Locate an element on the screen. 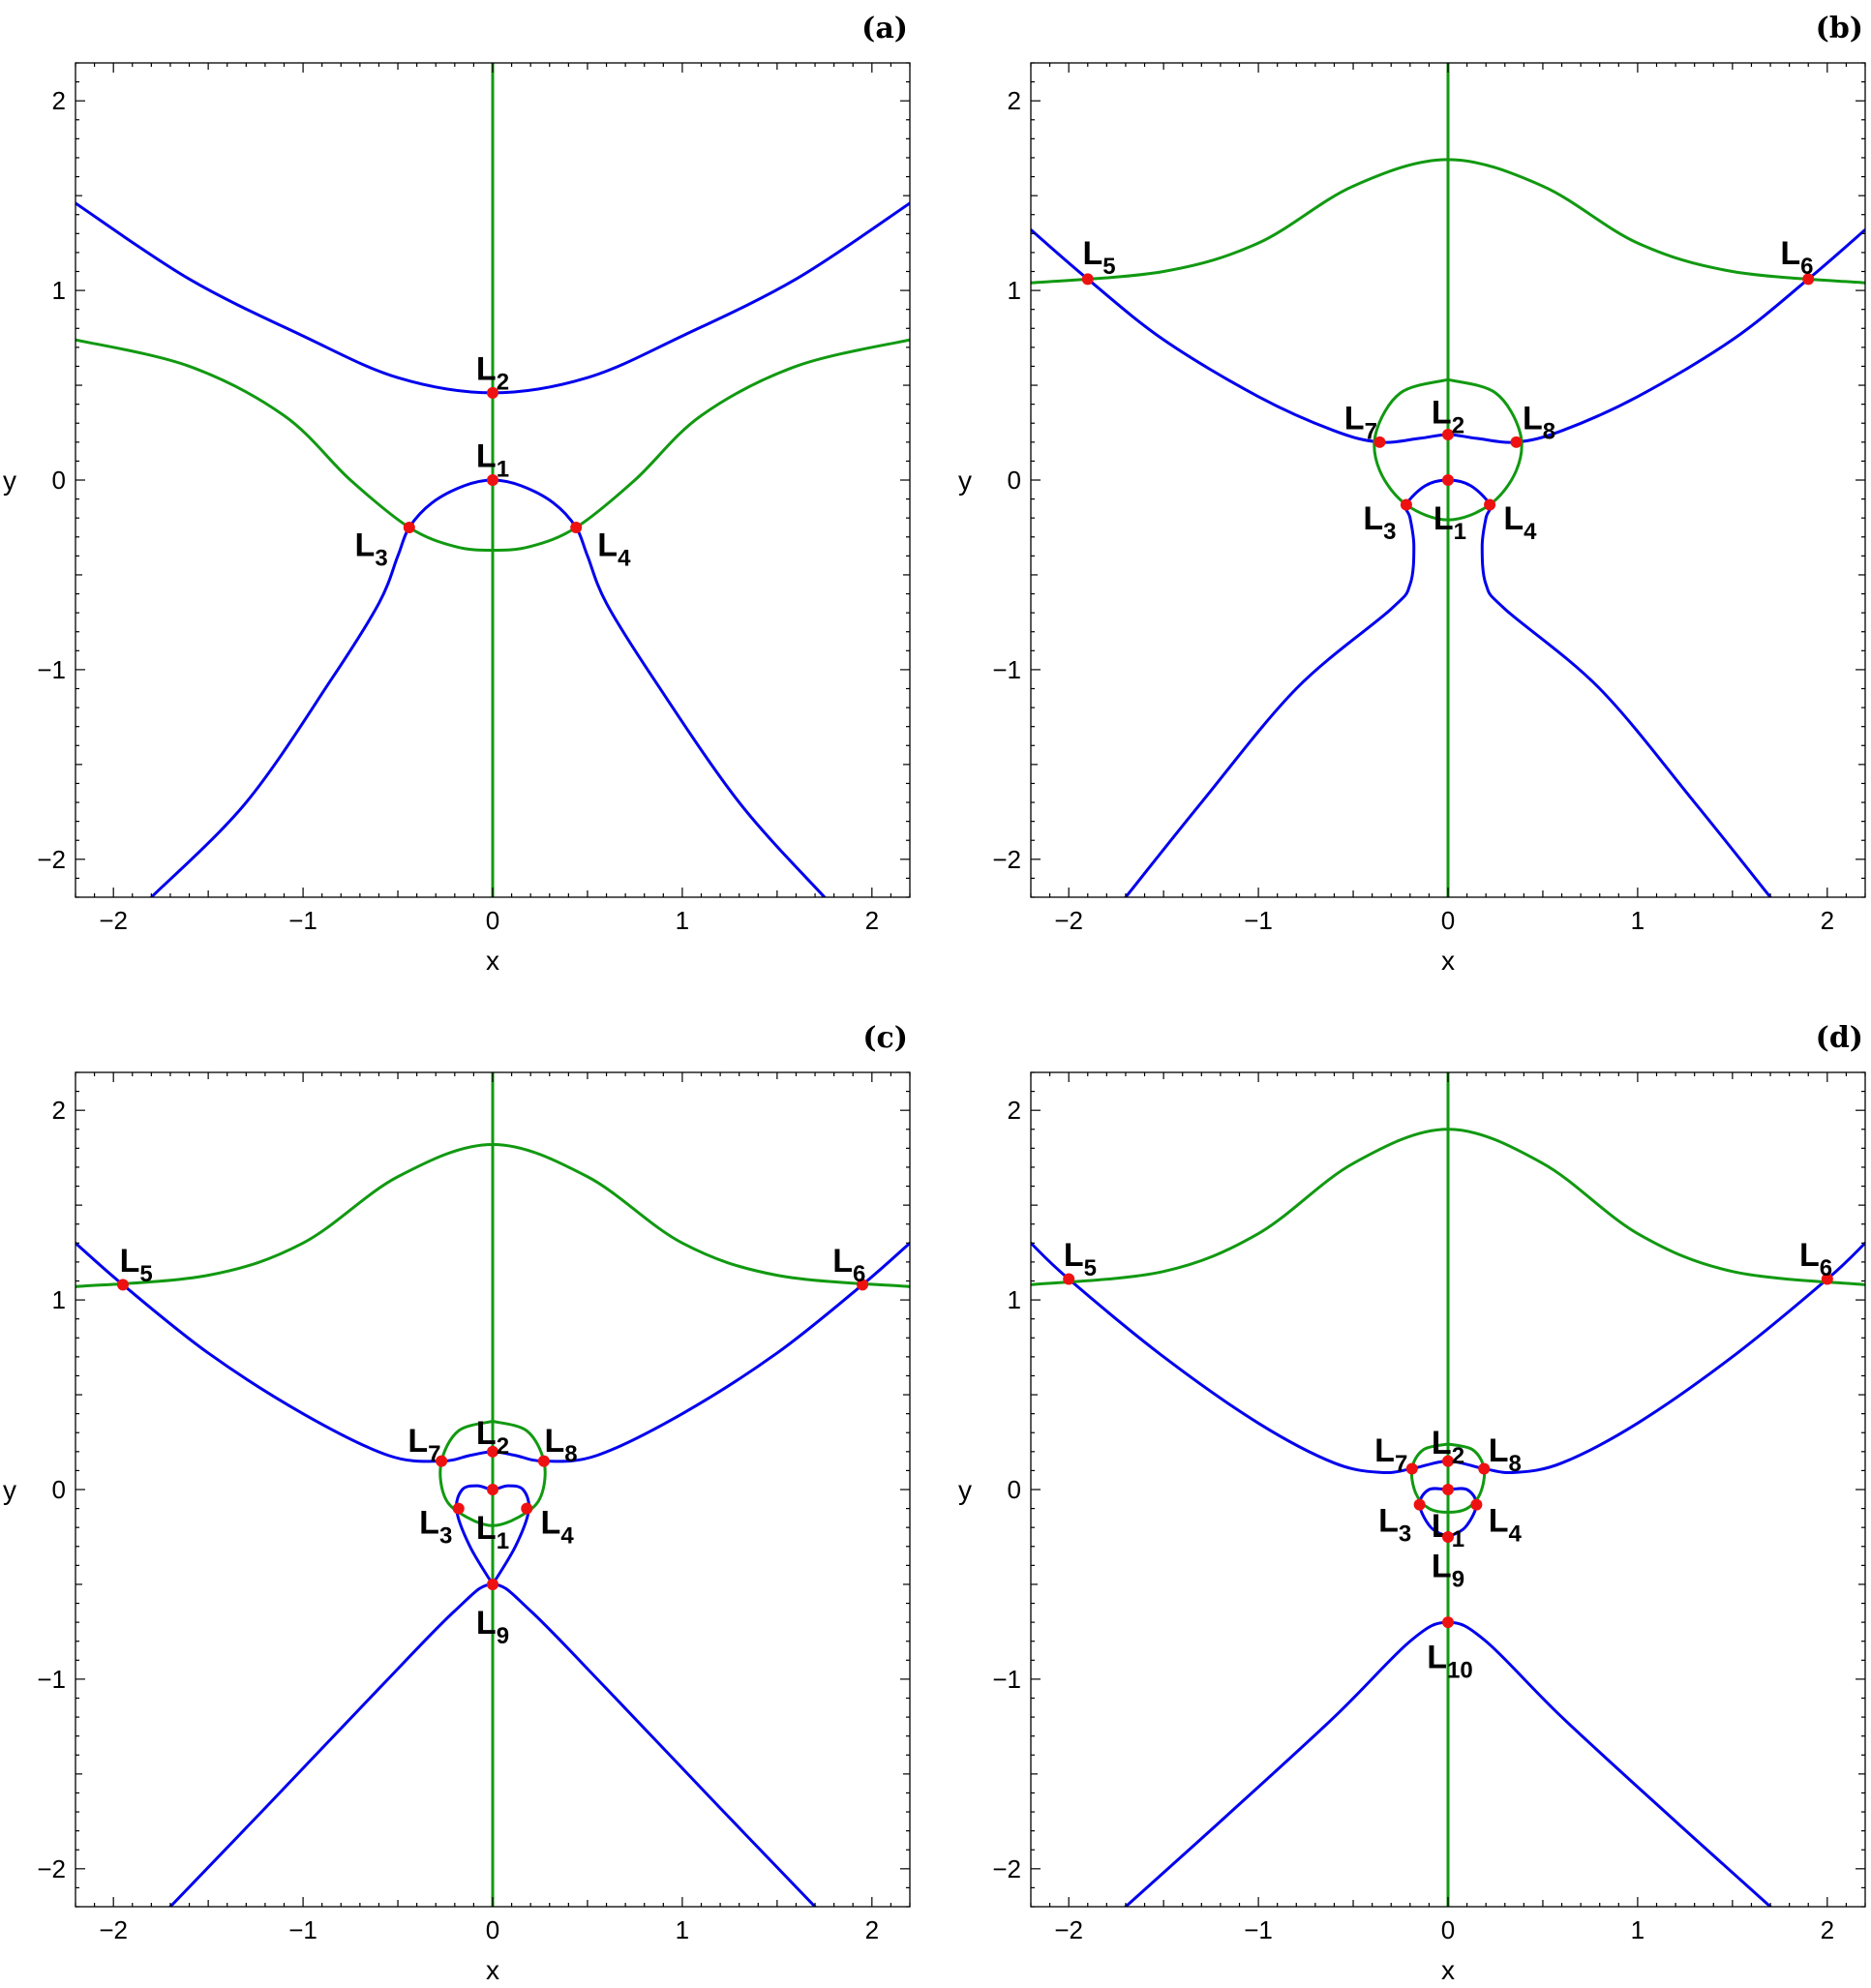  point-label-L1: L1 is located at coordinates (492, 460).